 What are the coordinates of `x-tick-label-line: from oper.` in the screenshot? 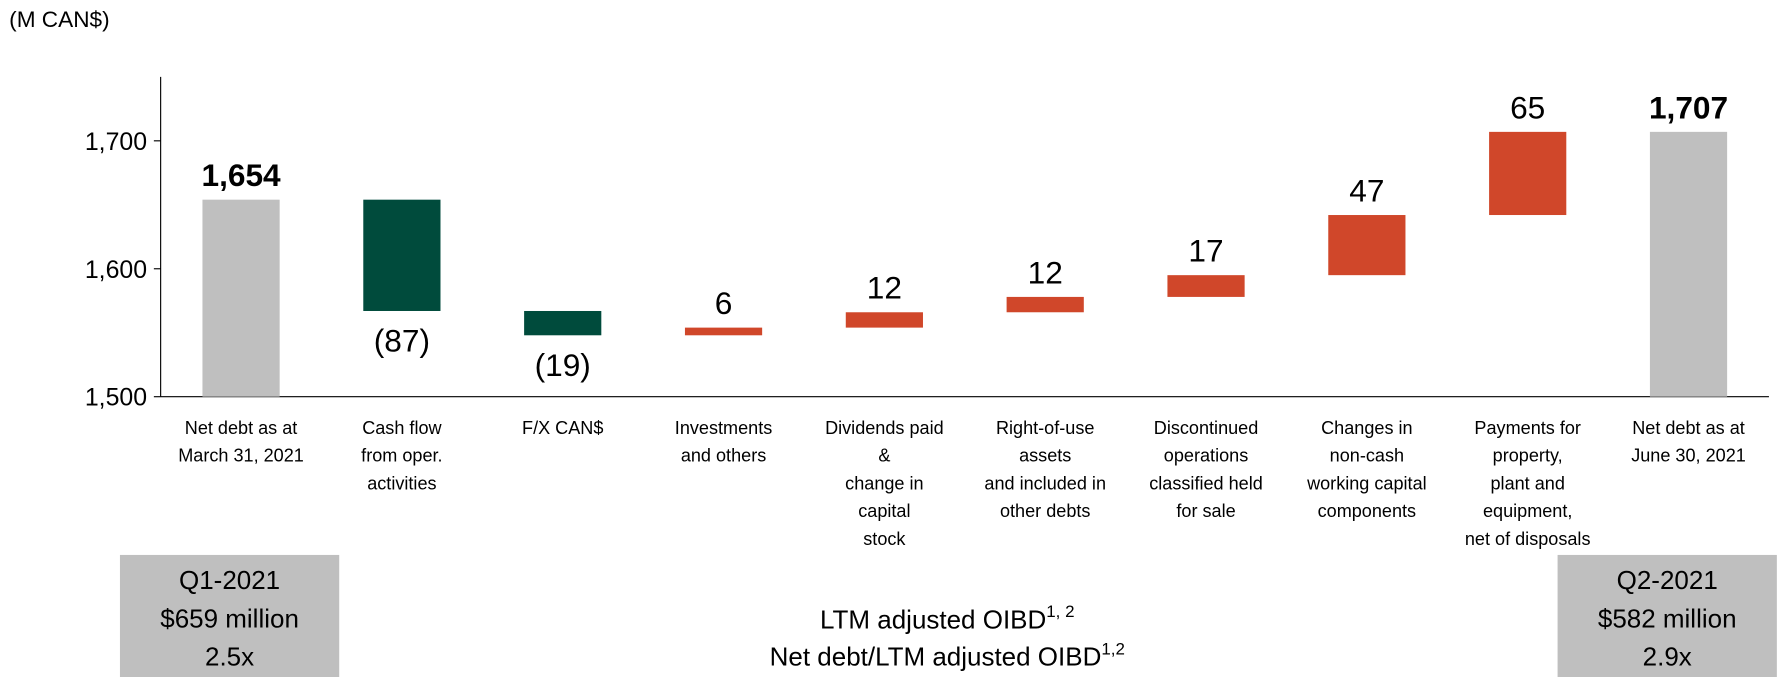 It's located at (401, 456).